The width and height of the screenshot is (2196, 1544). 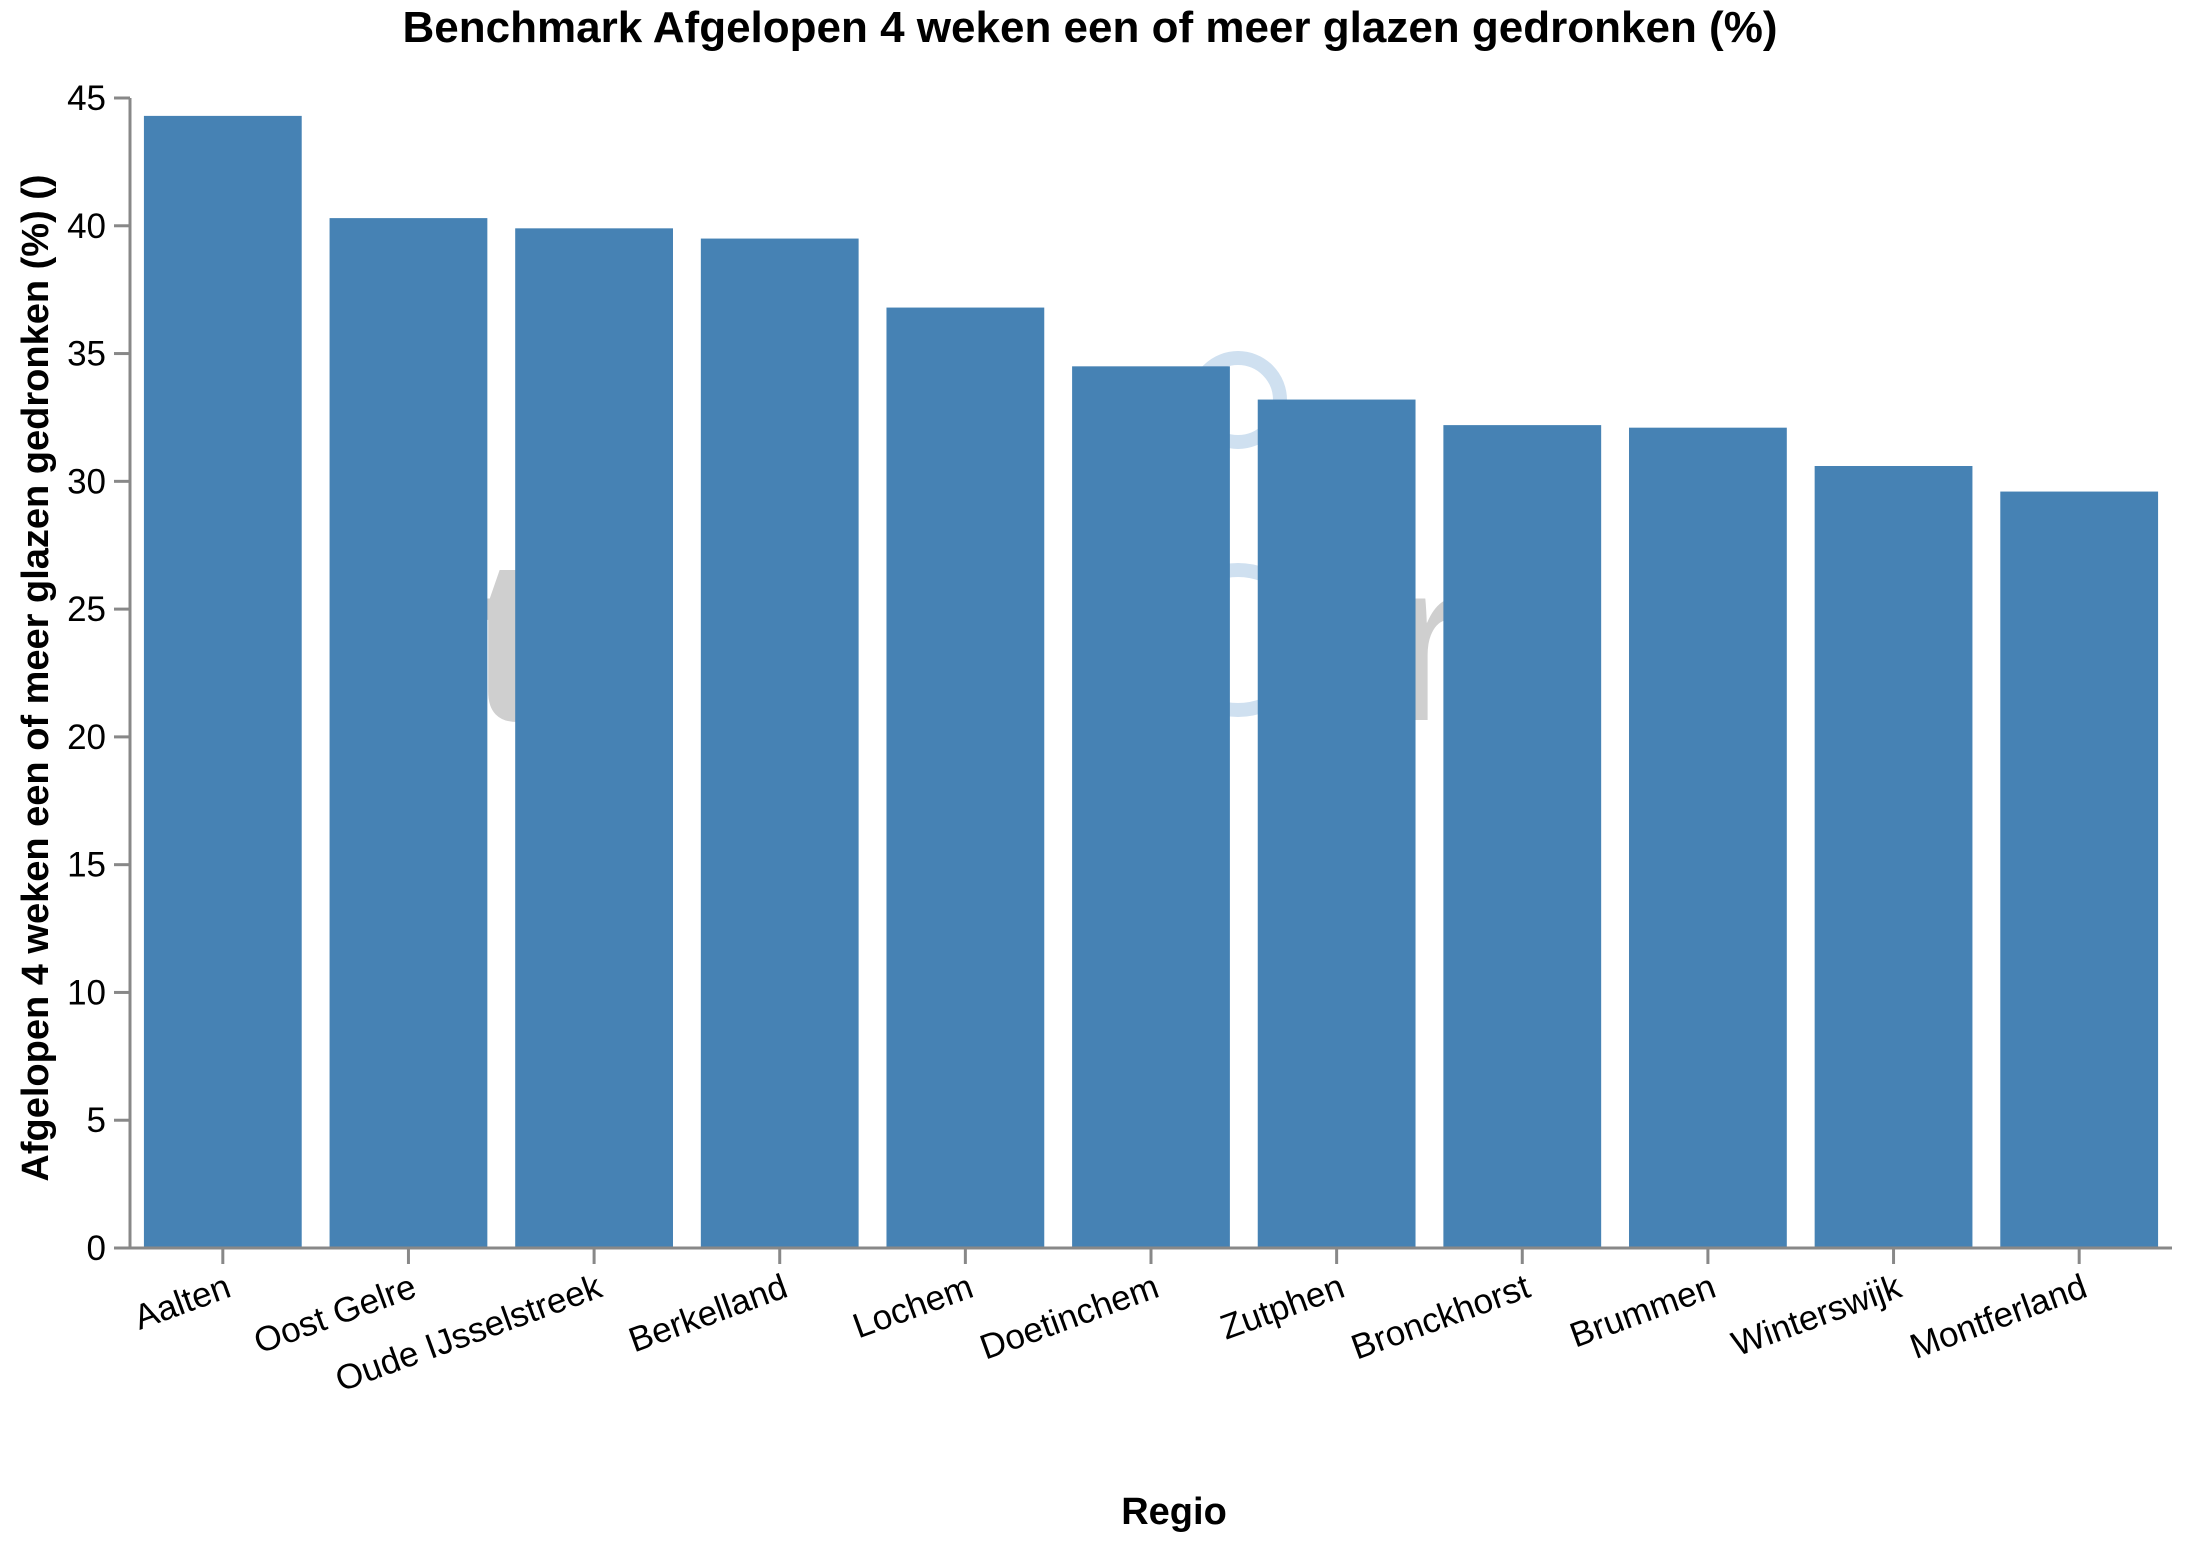 What do you see at coordinates (1998, 1317) in the screenshot?
I see `x-tick-label: Montferland` at bounding box center [1998, 1317].